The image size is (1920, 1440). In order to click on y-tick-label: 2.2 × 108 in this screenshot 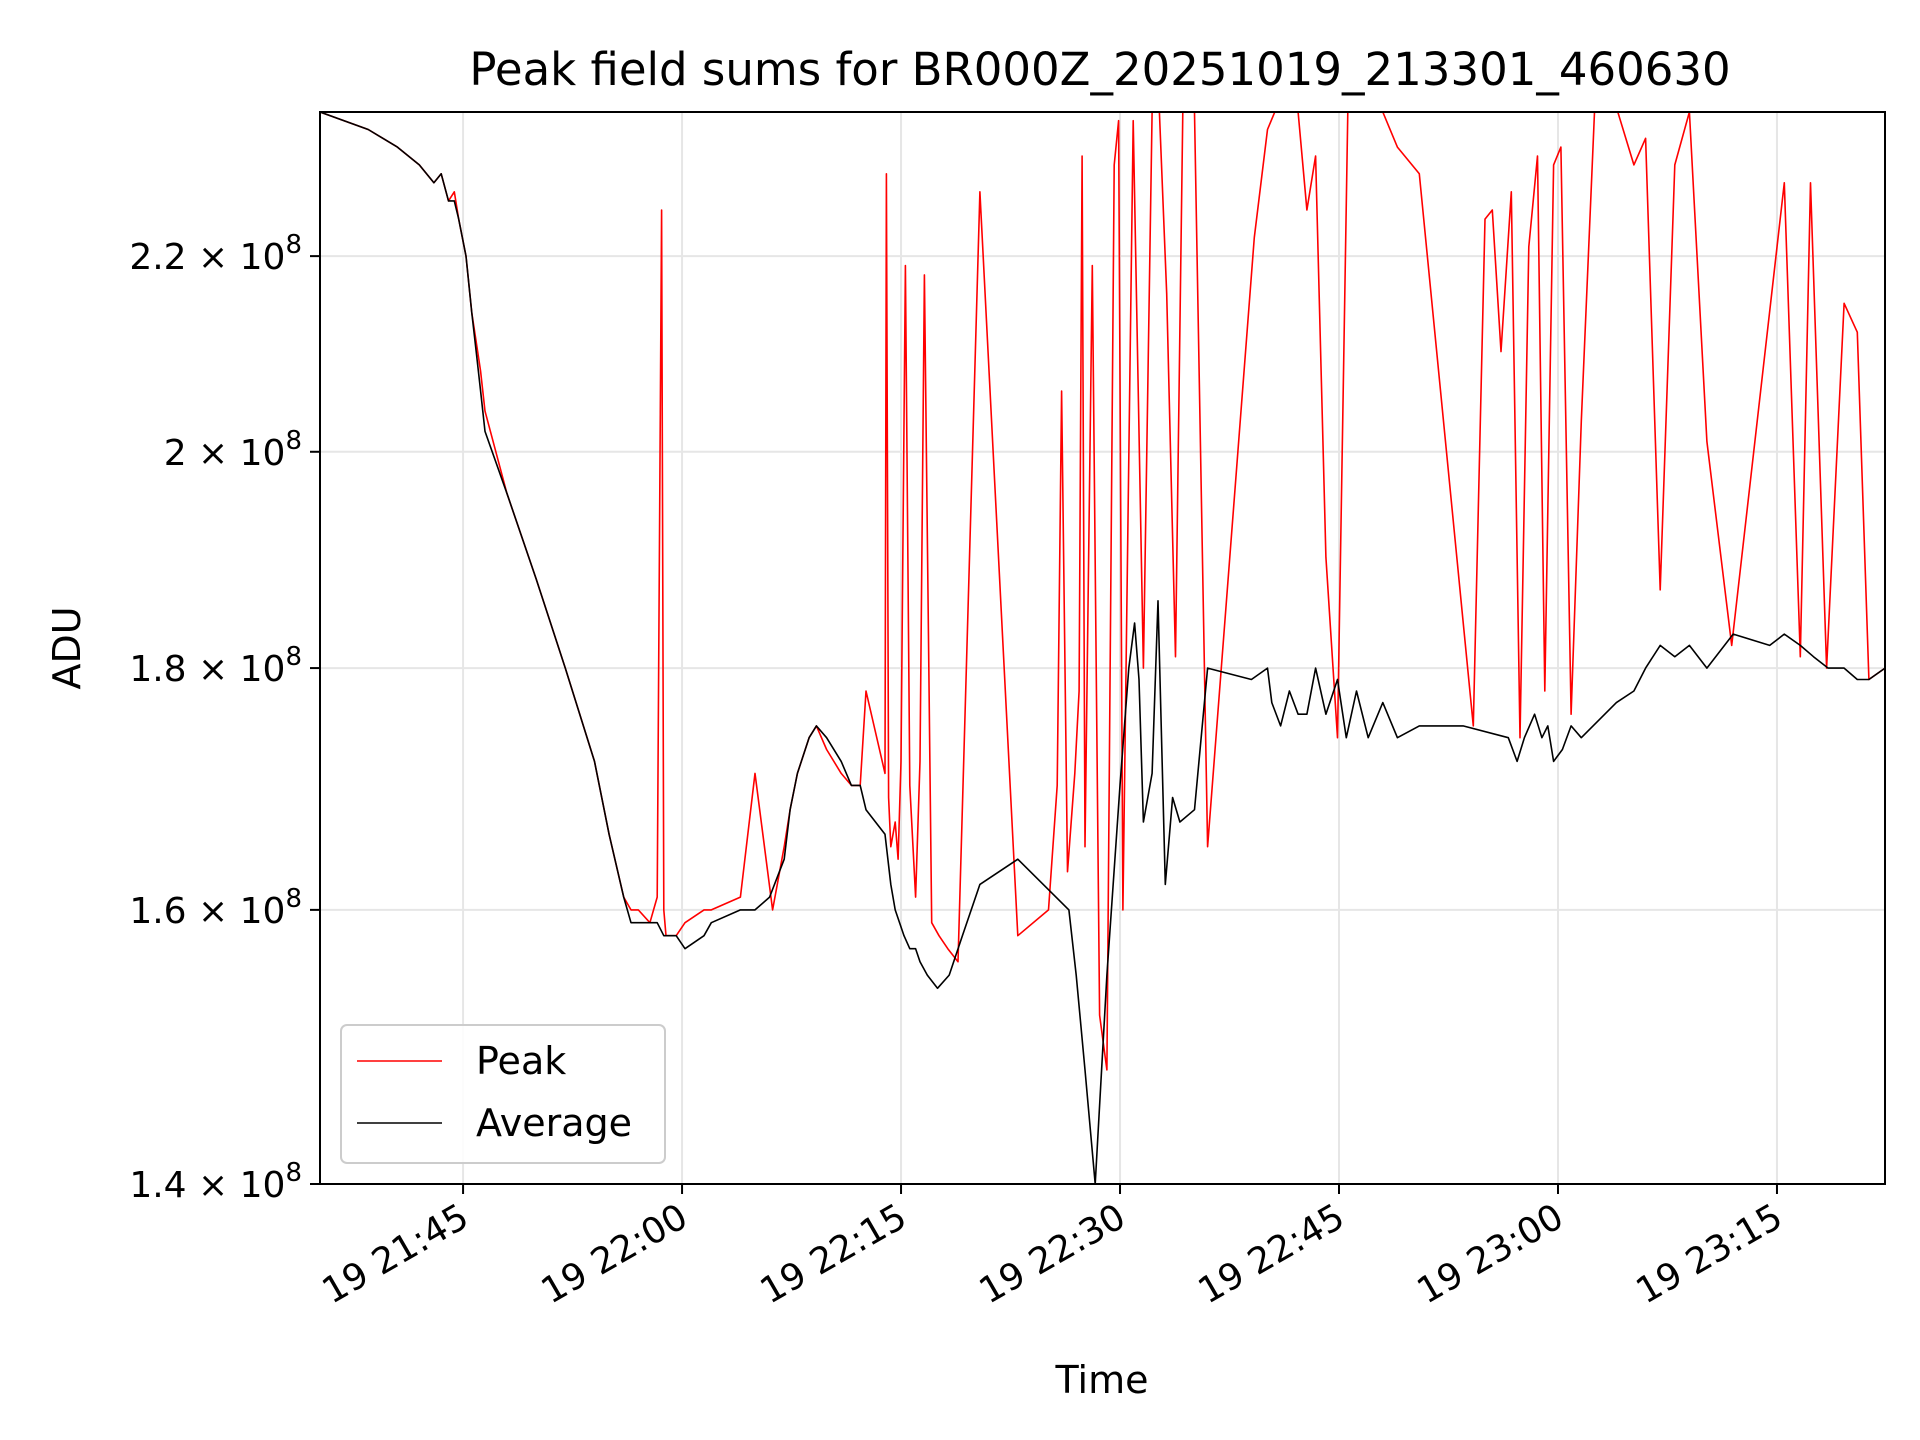, I will do `click(215, 254)`.